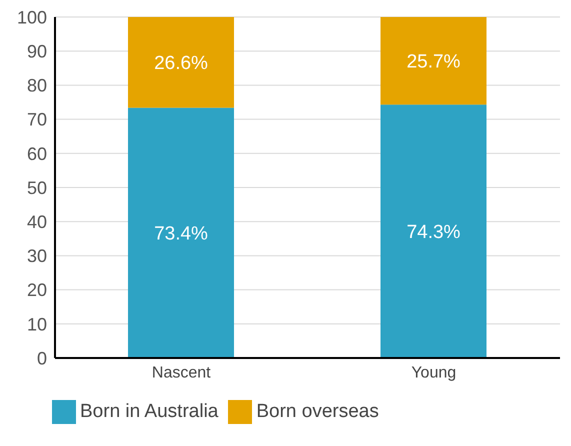  I want to click on y-tick-label: 70, so click(36, 120).